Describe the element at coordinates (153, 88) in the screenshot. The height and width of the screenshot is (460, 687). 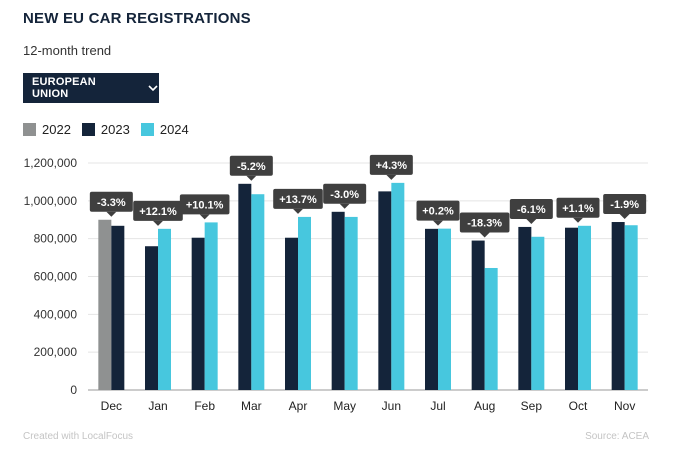
I see `chevron-down-icon` at that location.